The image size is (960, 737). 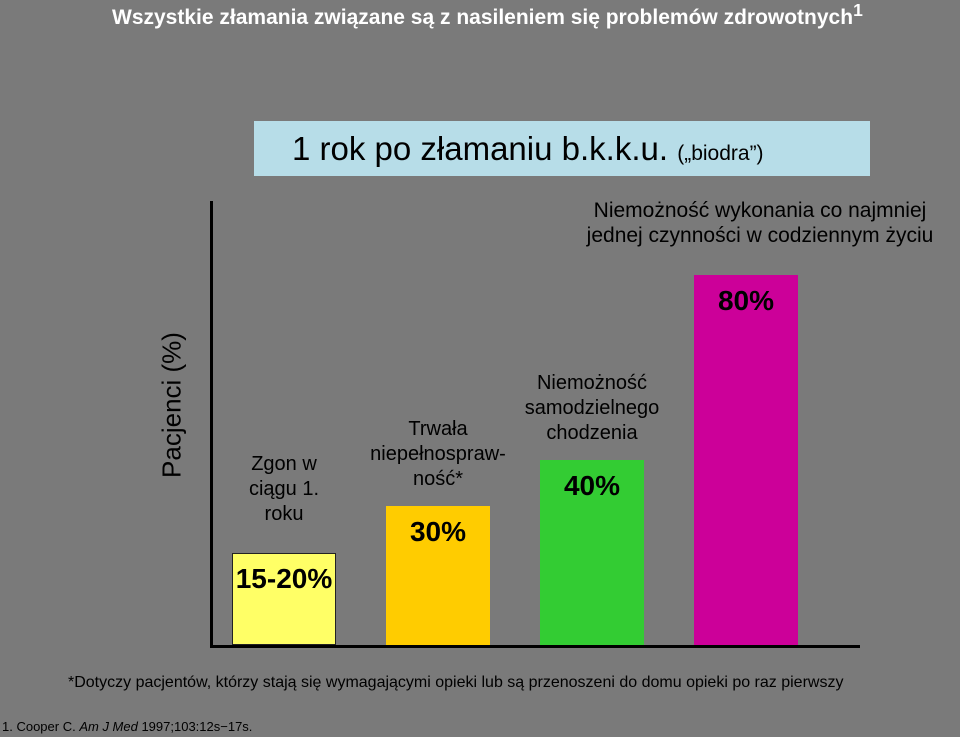 I want to click on chart-subtitle-main: 1 rok po złamaniu b.k.k.u., so click(x=480, y=148).